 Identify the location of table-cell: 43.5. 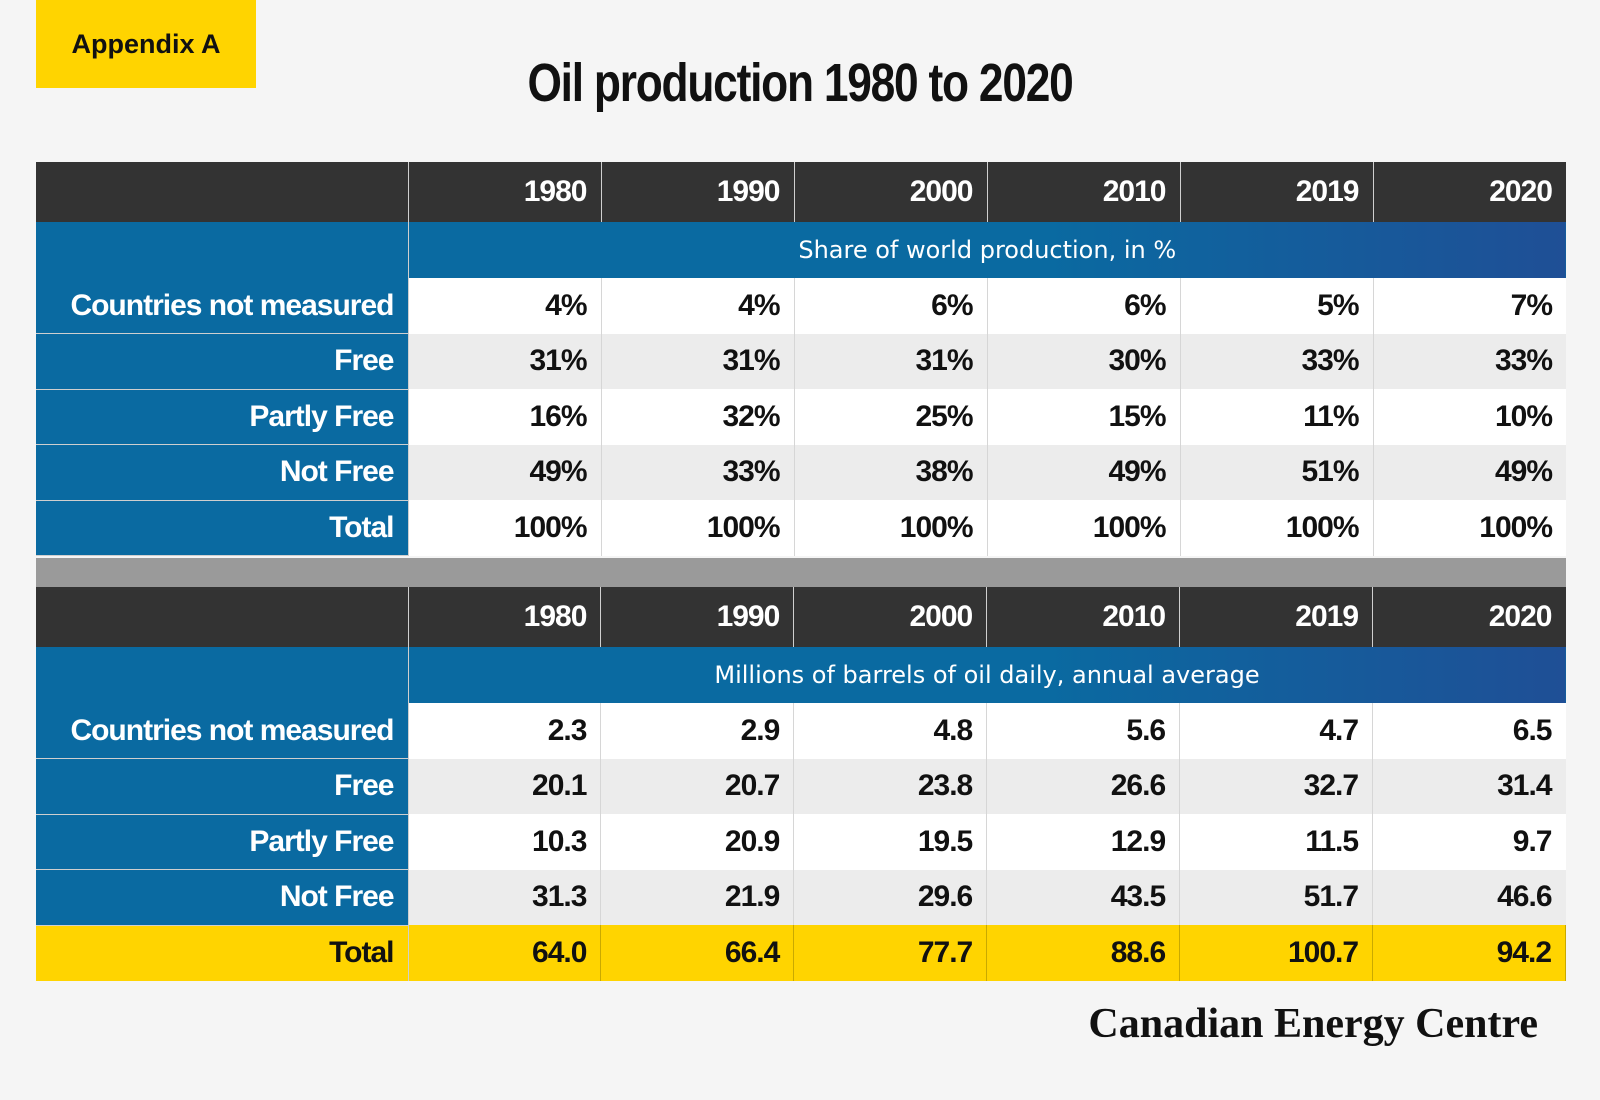
(1083, 897).